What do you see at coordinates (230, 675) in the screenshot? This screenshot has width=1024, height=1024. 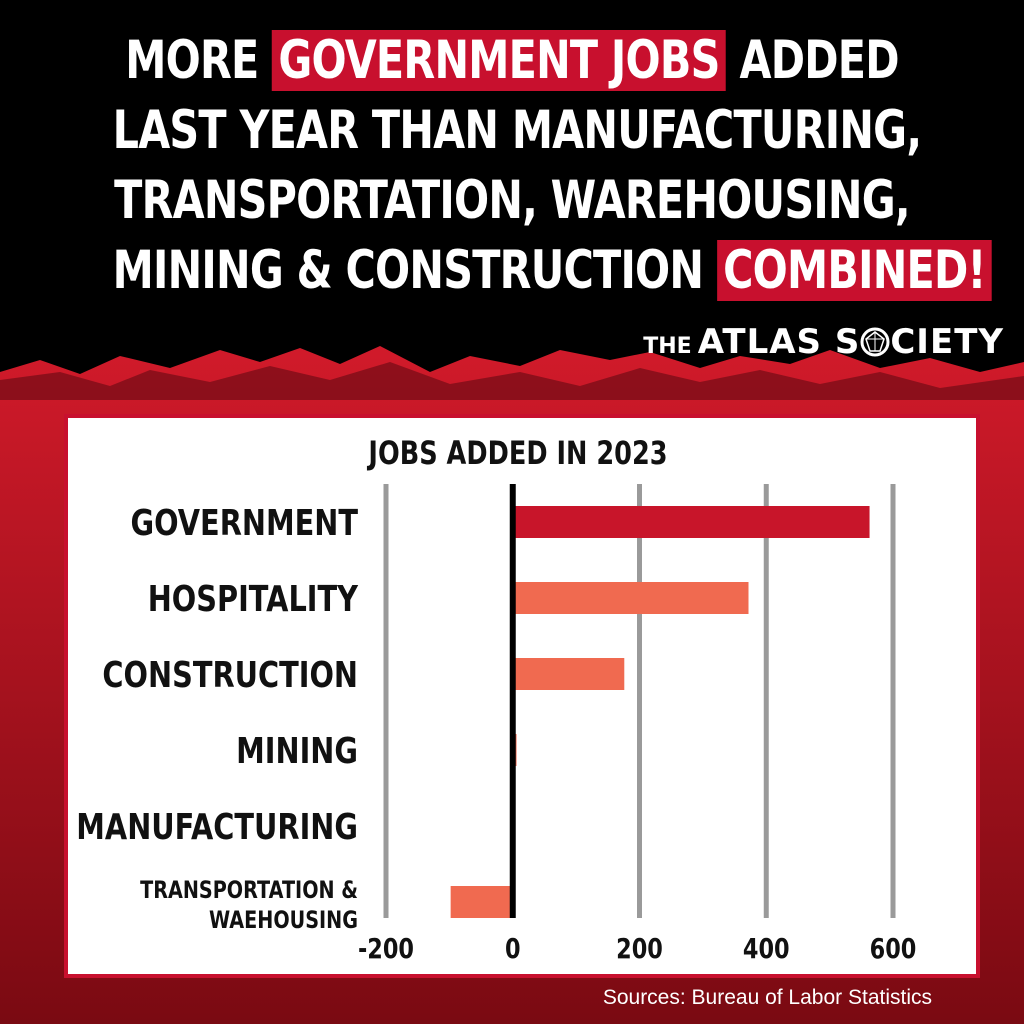 I see `category-label: CONSTRUCTION` at bounding box center [230, 675].